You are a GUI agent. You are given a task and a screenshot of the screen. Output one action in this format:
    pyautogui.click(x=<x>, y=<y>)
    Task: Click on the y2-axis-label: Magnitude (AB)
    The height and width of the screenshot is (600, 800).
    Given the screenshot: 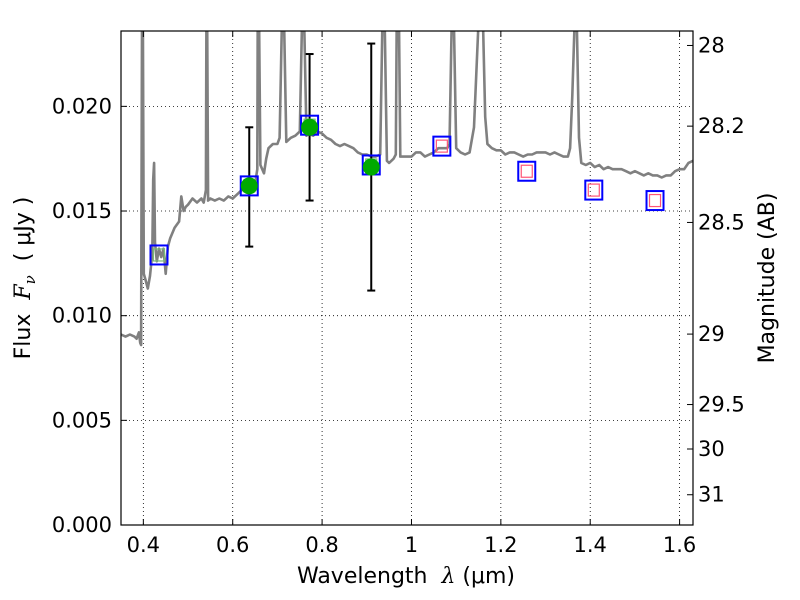 What is the action you would take?
    pyautogui.click(x=767, y=278)
    